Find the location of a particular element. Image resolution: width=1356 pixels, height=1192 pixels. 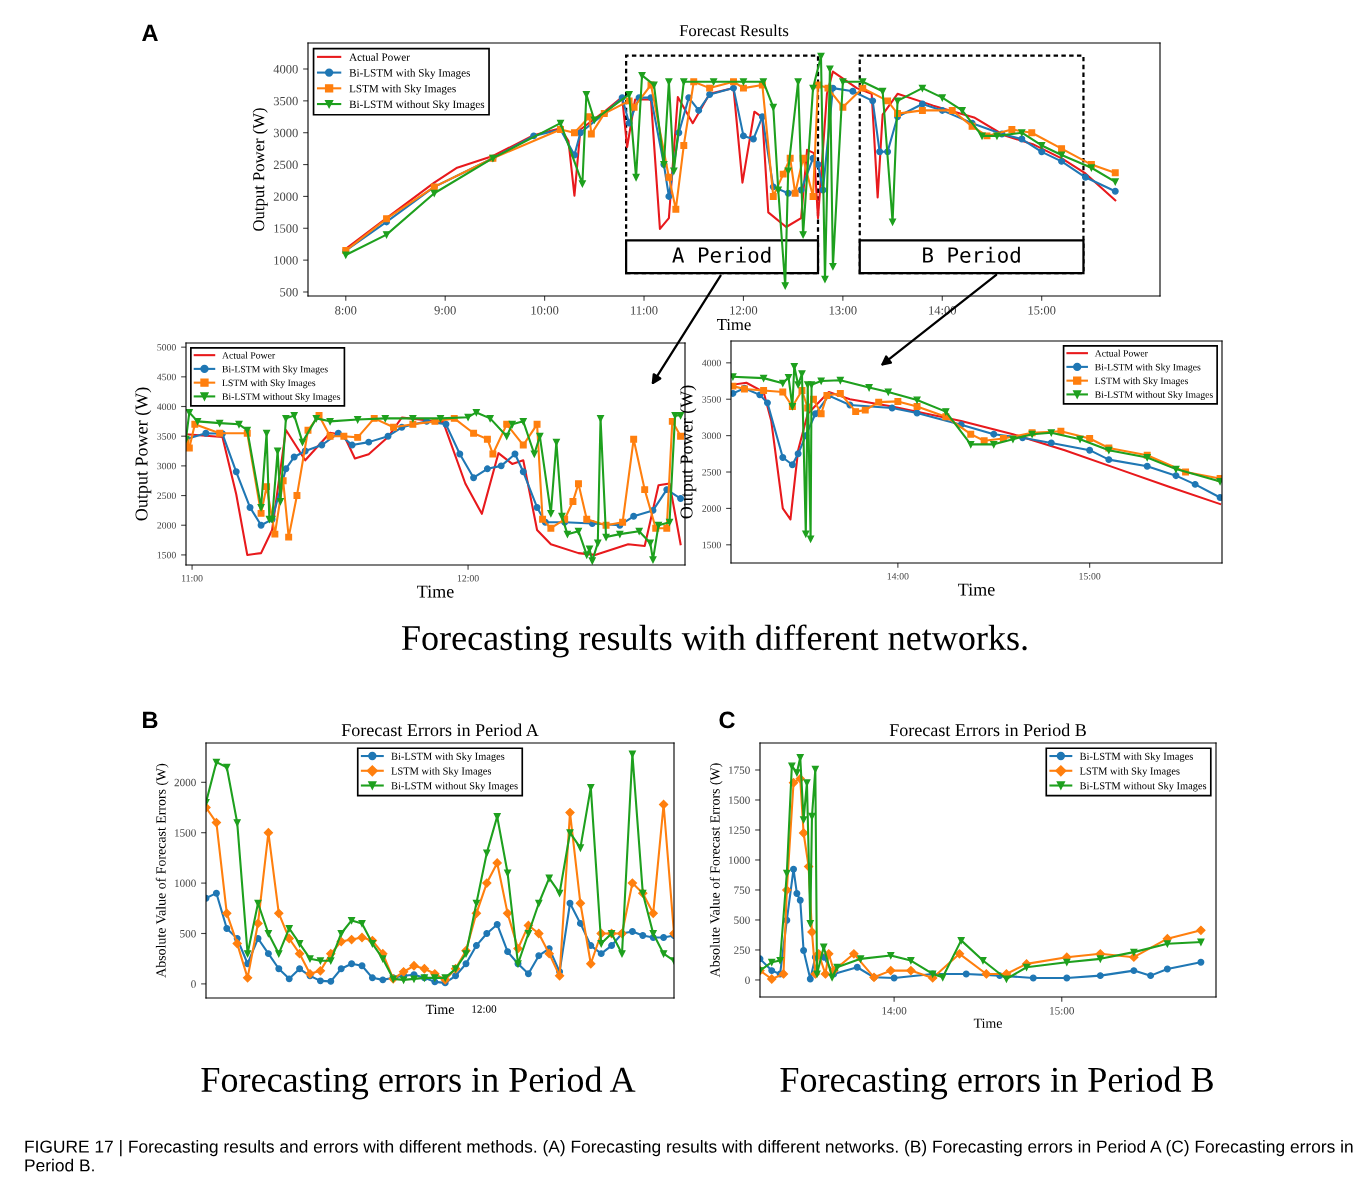

caption: FIGURE 17 | Forecasting results and errors with different methods. (A) Forecasting results with different networks. (B) Forecasting errors in Period A (C) Forecasting errors in Period B. is located at coordinates (689, 1156).